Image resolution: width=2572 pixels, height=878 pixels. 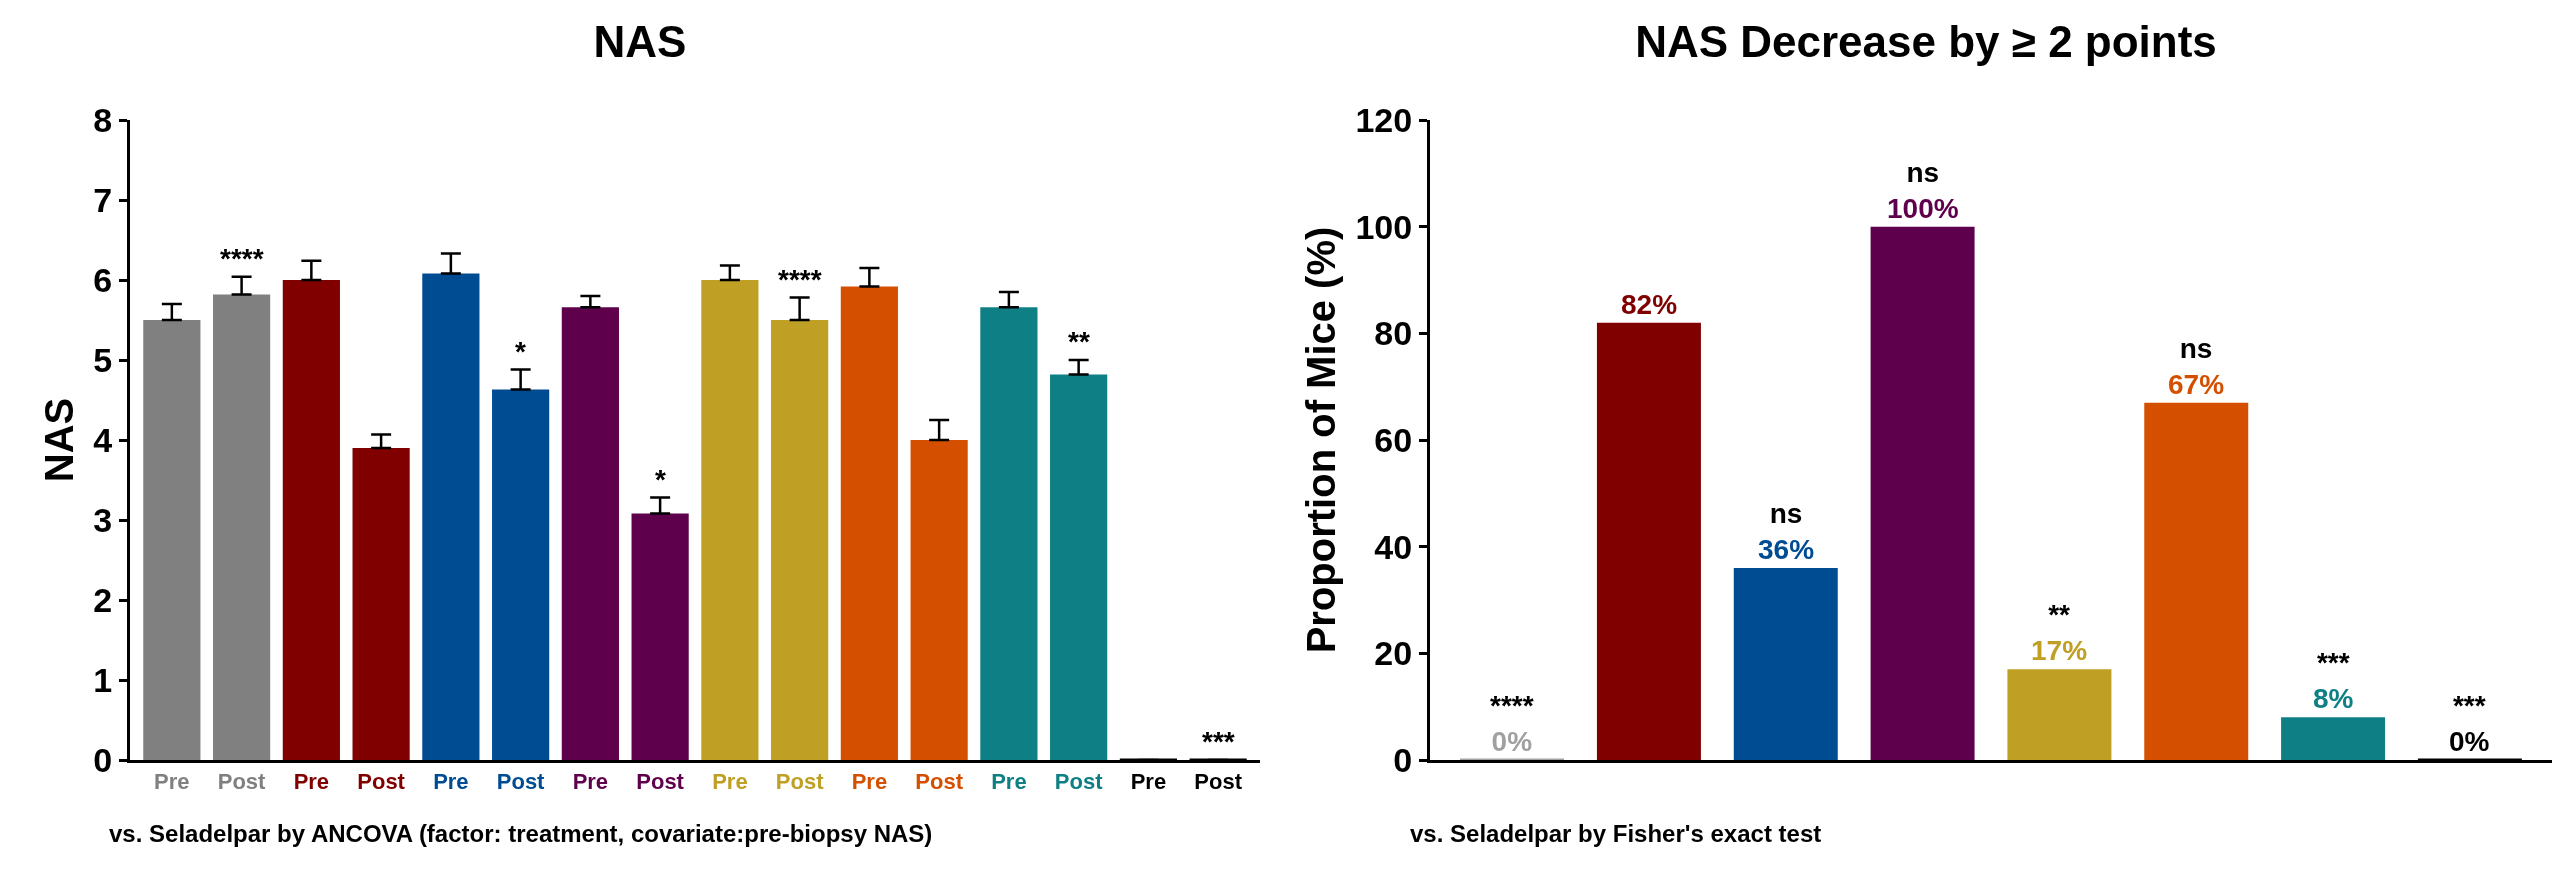 What do you see at coordinates (103, 279) in the screenshot?
I see `y-tick-label: 6` at bounding box center [103, 279].